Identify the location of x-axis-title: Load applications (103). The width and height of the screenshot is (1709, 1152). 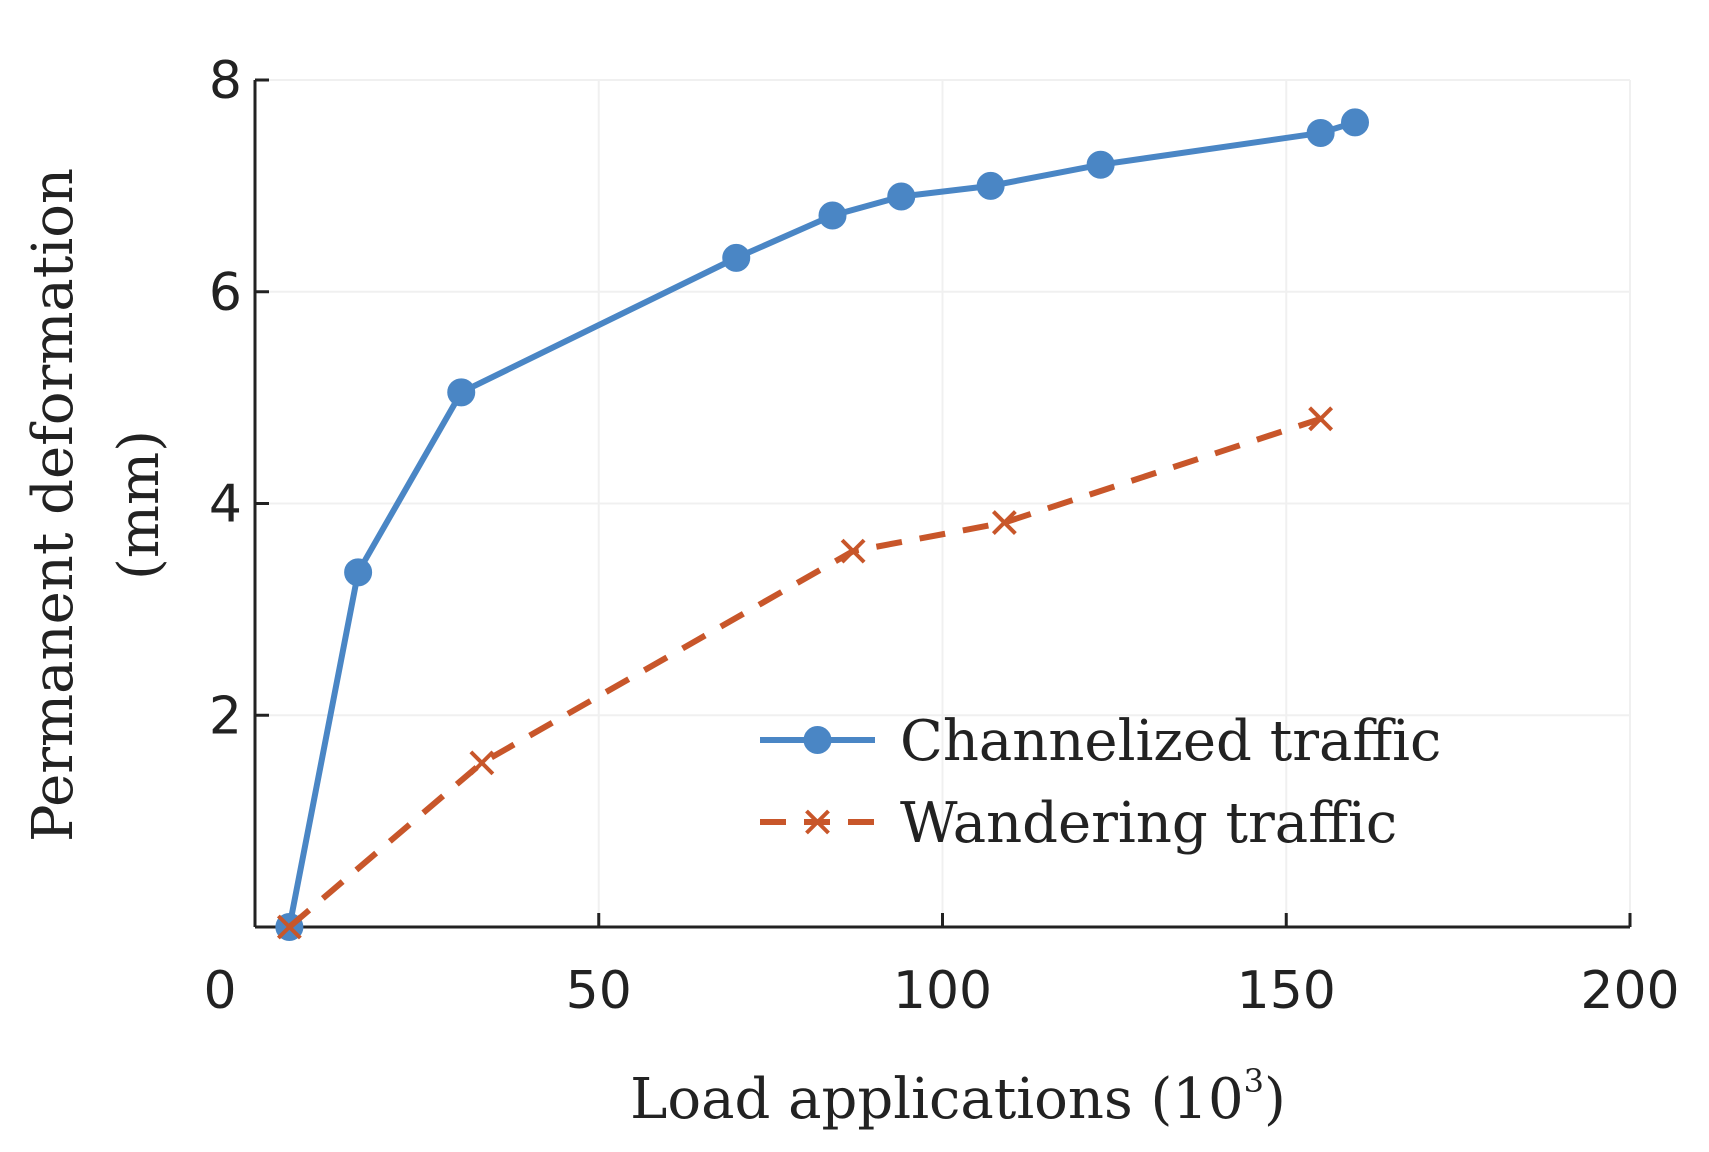
(958, 1097).